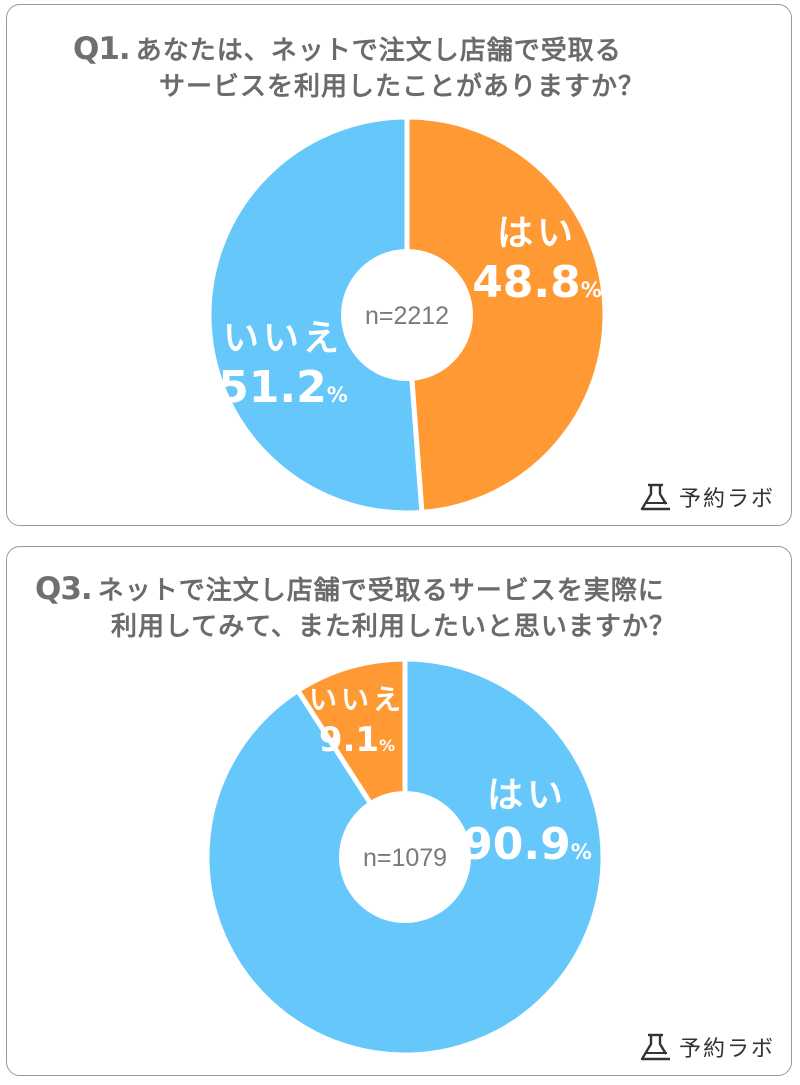 Image resolution: width=800 pixels, height=1085 pixels. I want to click on sample-size-label: n=2212, so click(407, 316).